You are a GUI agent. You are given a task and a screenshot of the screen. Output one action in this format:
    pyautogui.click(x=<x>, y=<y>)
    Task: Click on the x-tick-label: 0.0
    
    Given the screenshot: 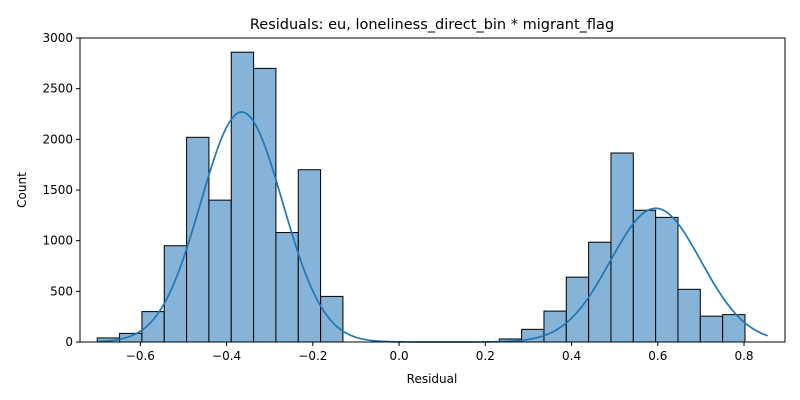 What is the action you would take?
    pyautogui.click(x=399, y=356)
    